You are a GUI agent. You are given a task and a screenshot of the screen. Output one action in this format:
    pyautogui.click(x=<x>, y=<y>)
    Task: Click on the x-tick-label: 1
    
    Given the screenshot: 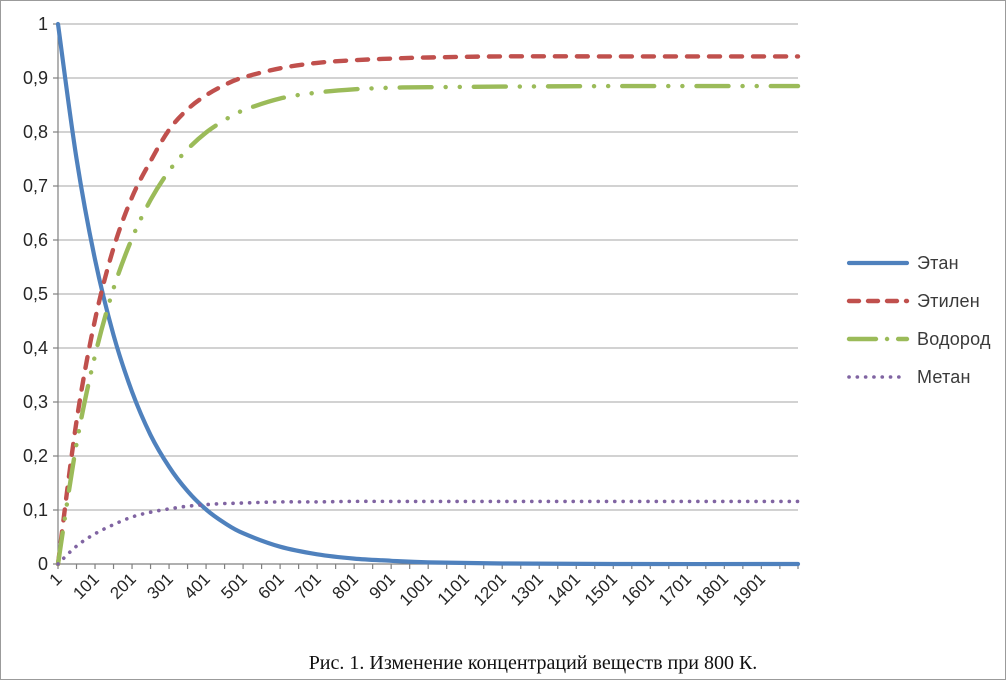 What is the action you would take?
    pyautogui.click(x=56, y=579)
    